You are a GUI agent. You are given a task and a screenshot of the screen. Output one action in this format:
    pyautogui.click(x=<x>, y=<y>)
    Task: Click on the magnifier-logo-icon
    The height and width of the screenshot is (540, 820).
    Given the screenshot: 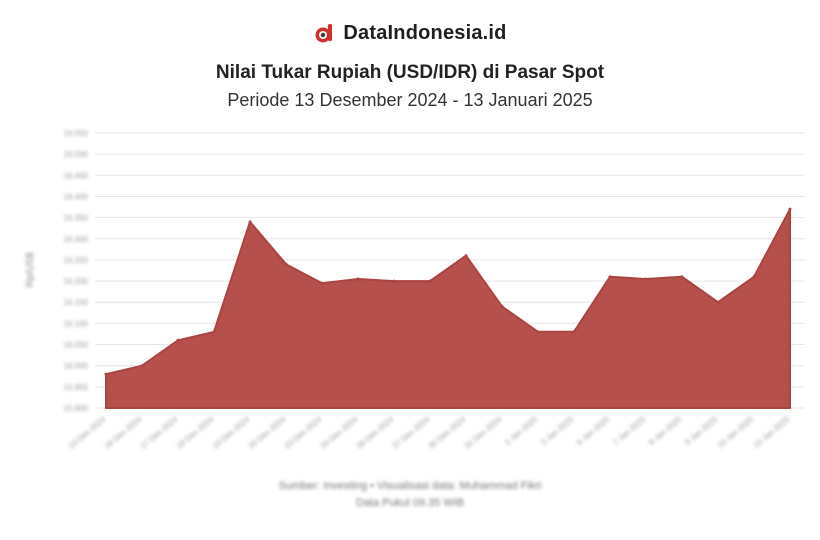 What is the action you would take?
    pyautogui.click(x=324, y=32)
    